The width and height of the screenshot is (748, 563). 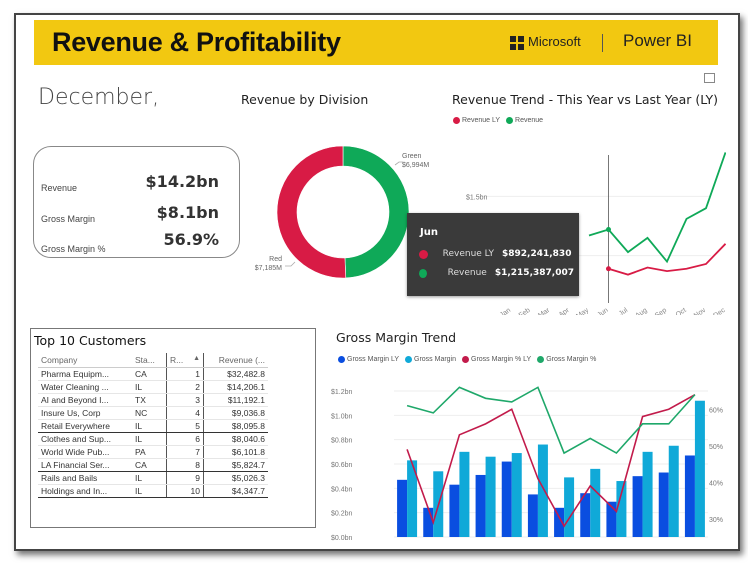 What do you see at coordinates (468, 254) in the screenshot?
I see `tooltip-series-name: Revenue LY` at bounding box center [468, 254].